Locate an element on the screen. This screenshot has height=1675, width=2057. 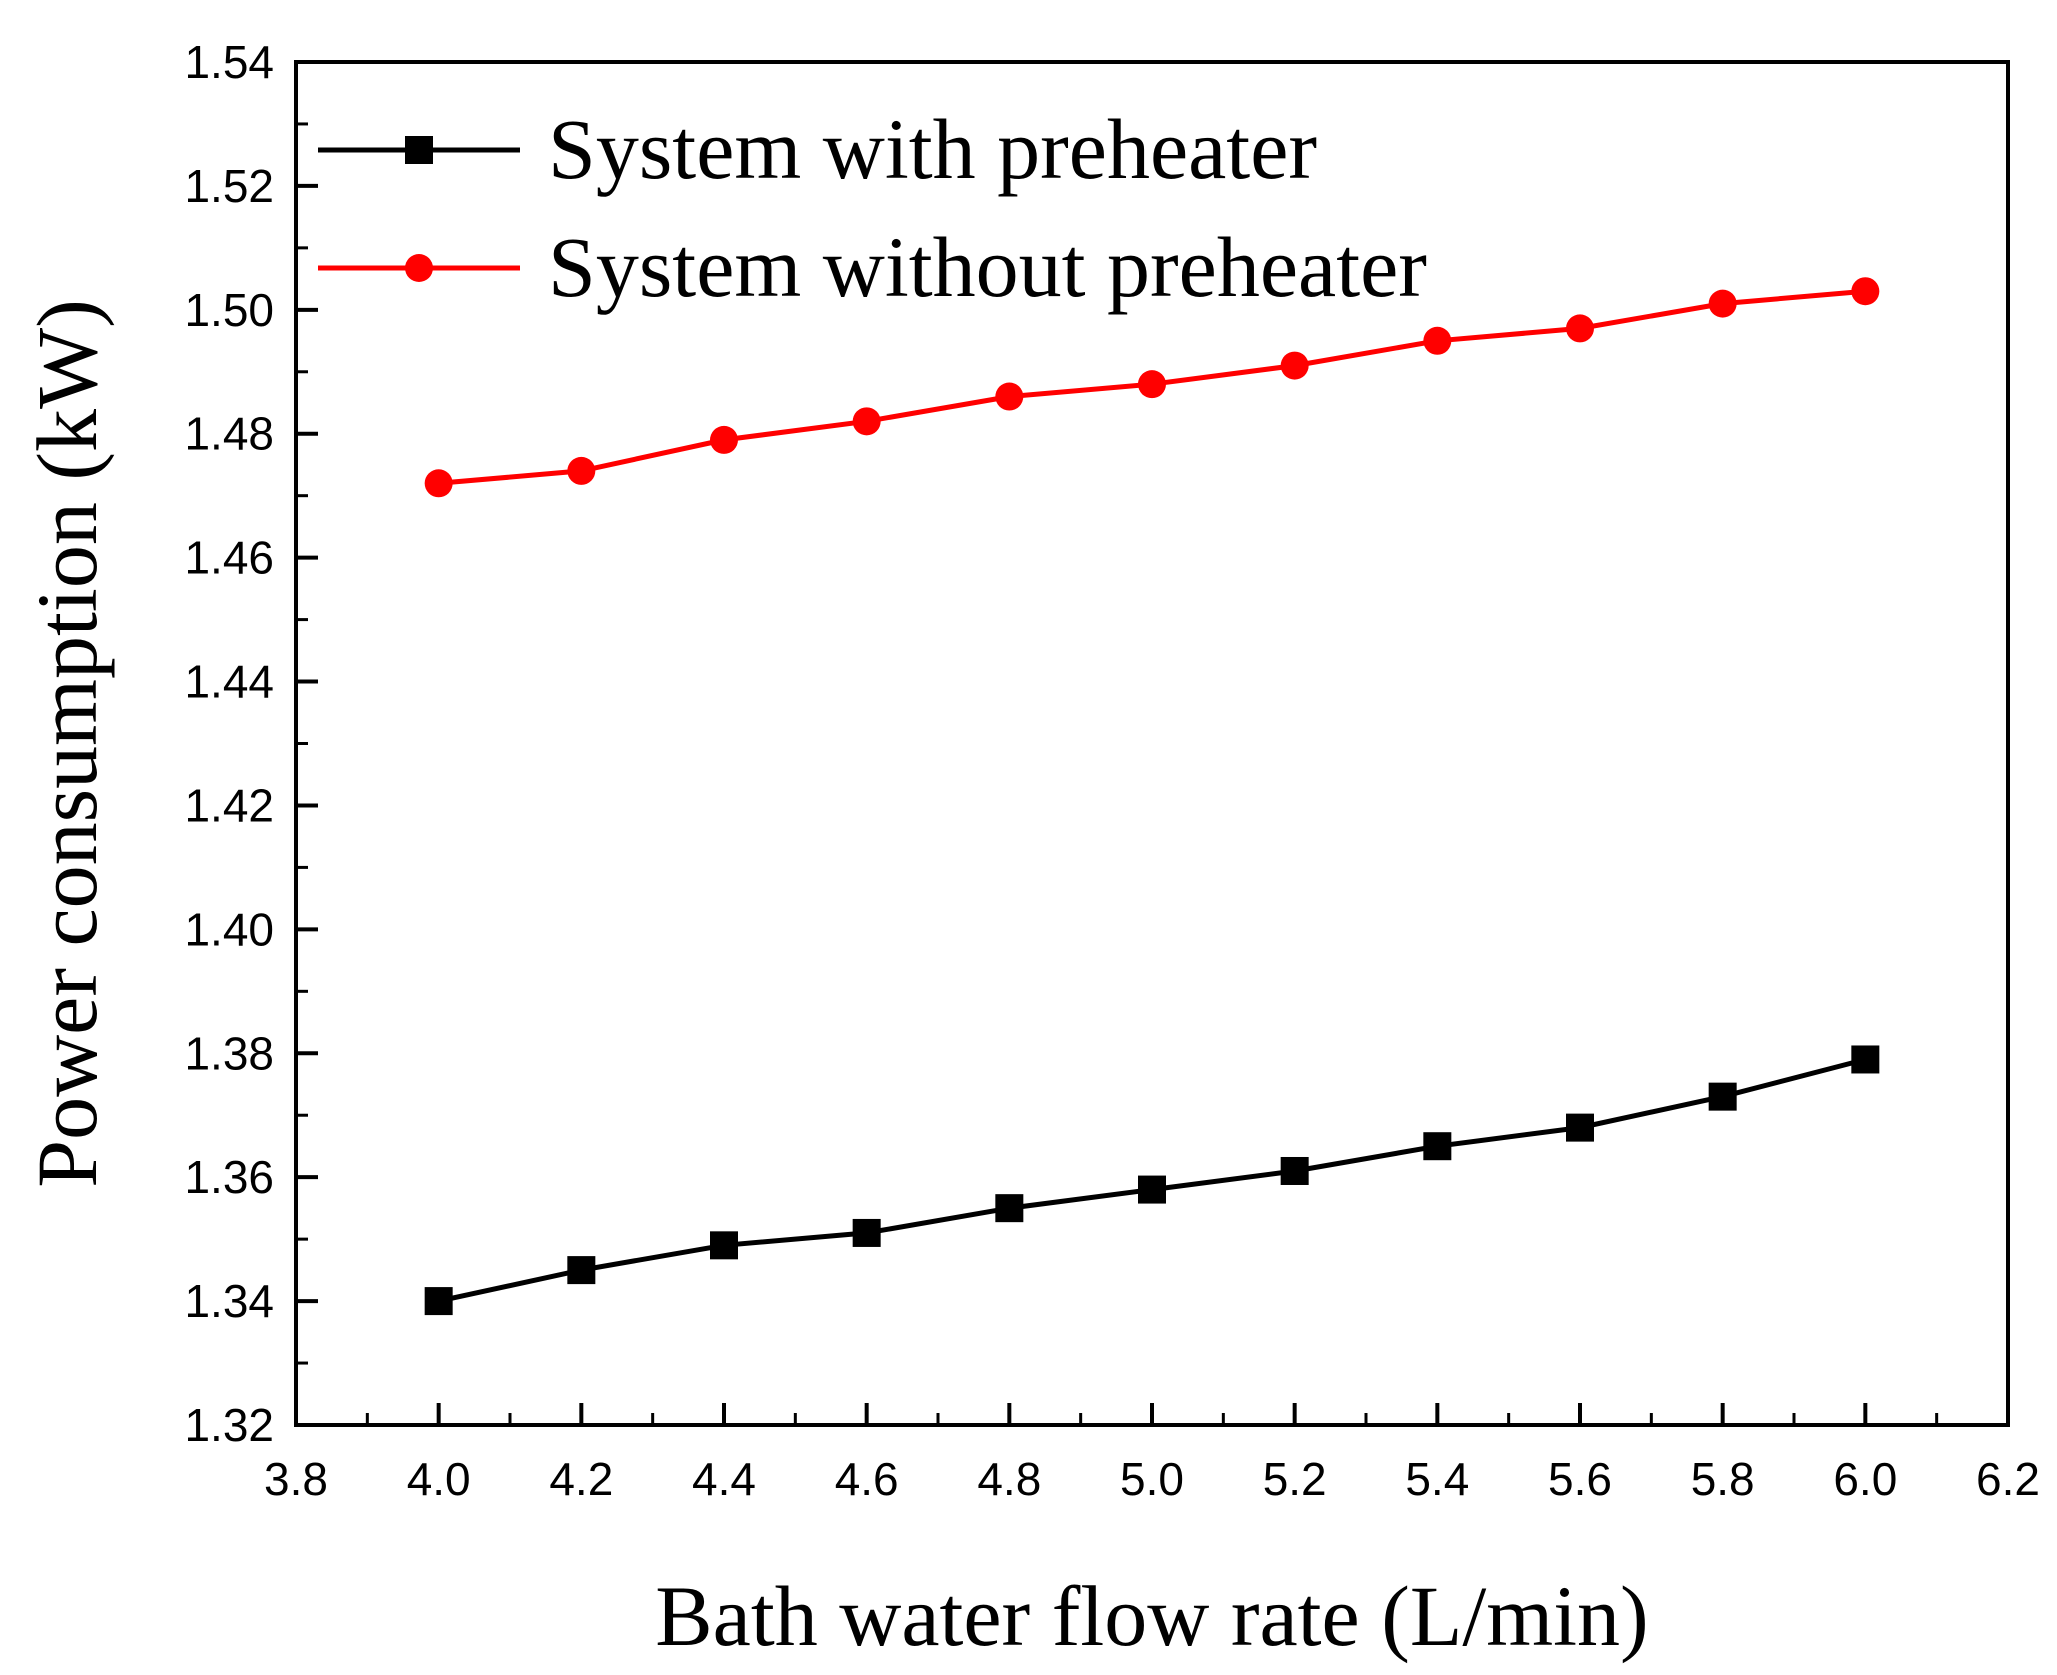
y-tick-label: 1.42 is located at coordinates (229, 805).